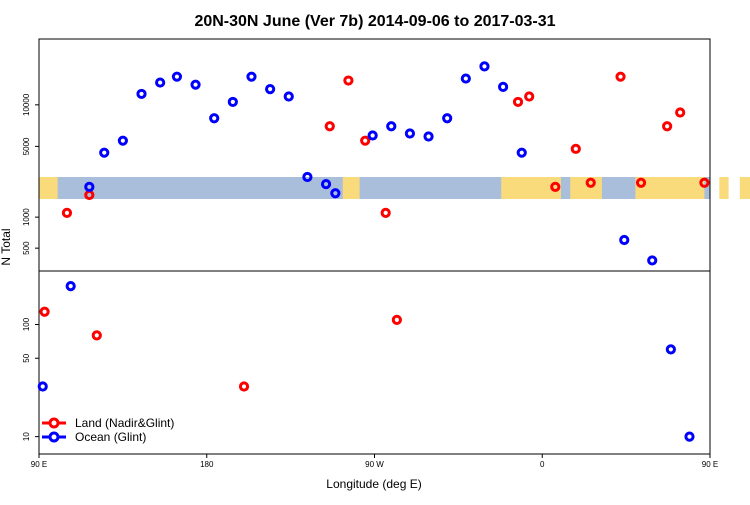 The height and width of the screenshot is (505, 750). Describe the element at coordinates (26, 104) in the screenshot. I see `y-tick-label: 10000` at that location.